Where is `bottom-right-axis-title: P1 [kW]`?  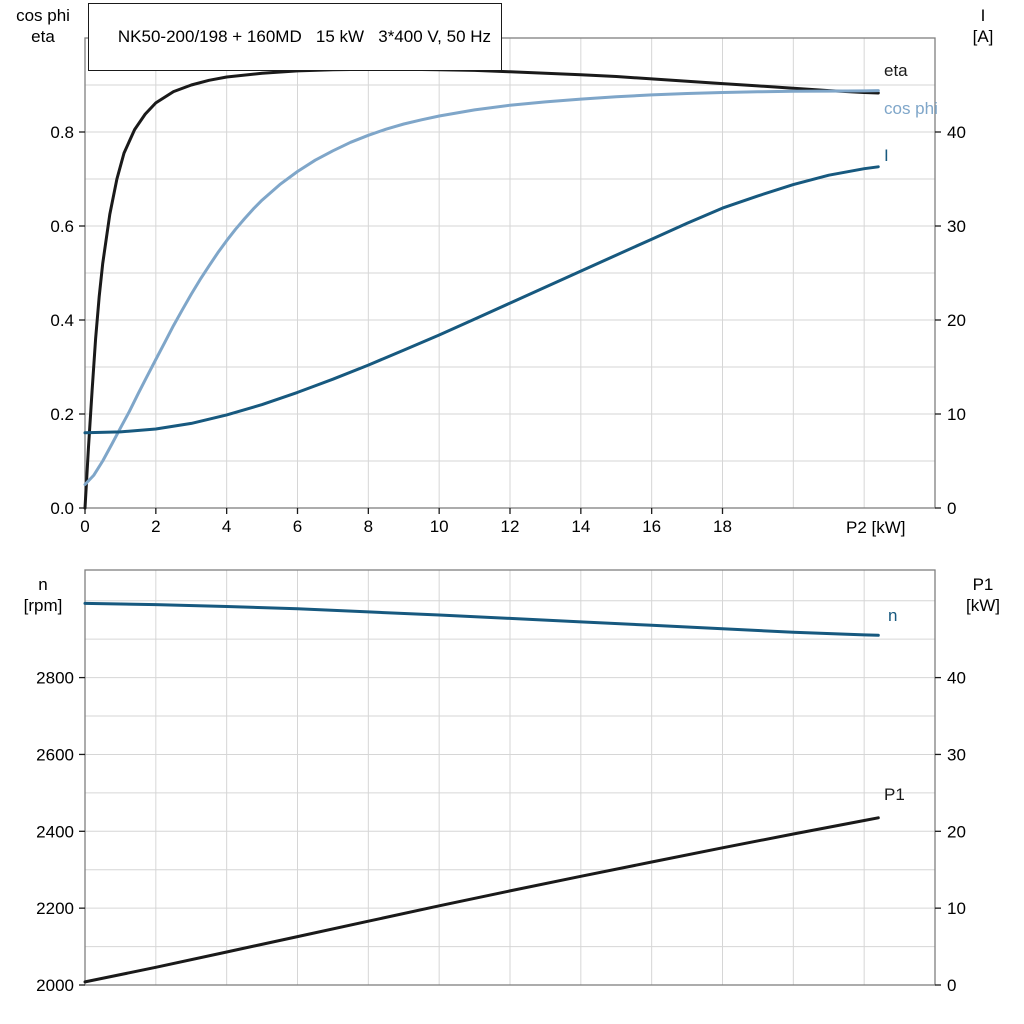
bottom-right-axis-title: P1 [kW] is located at coordinates (983, 595).